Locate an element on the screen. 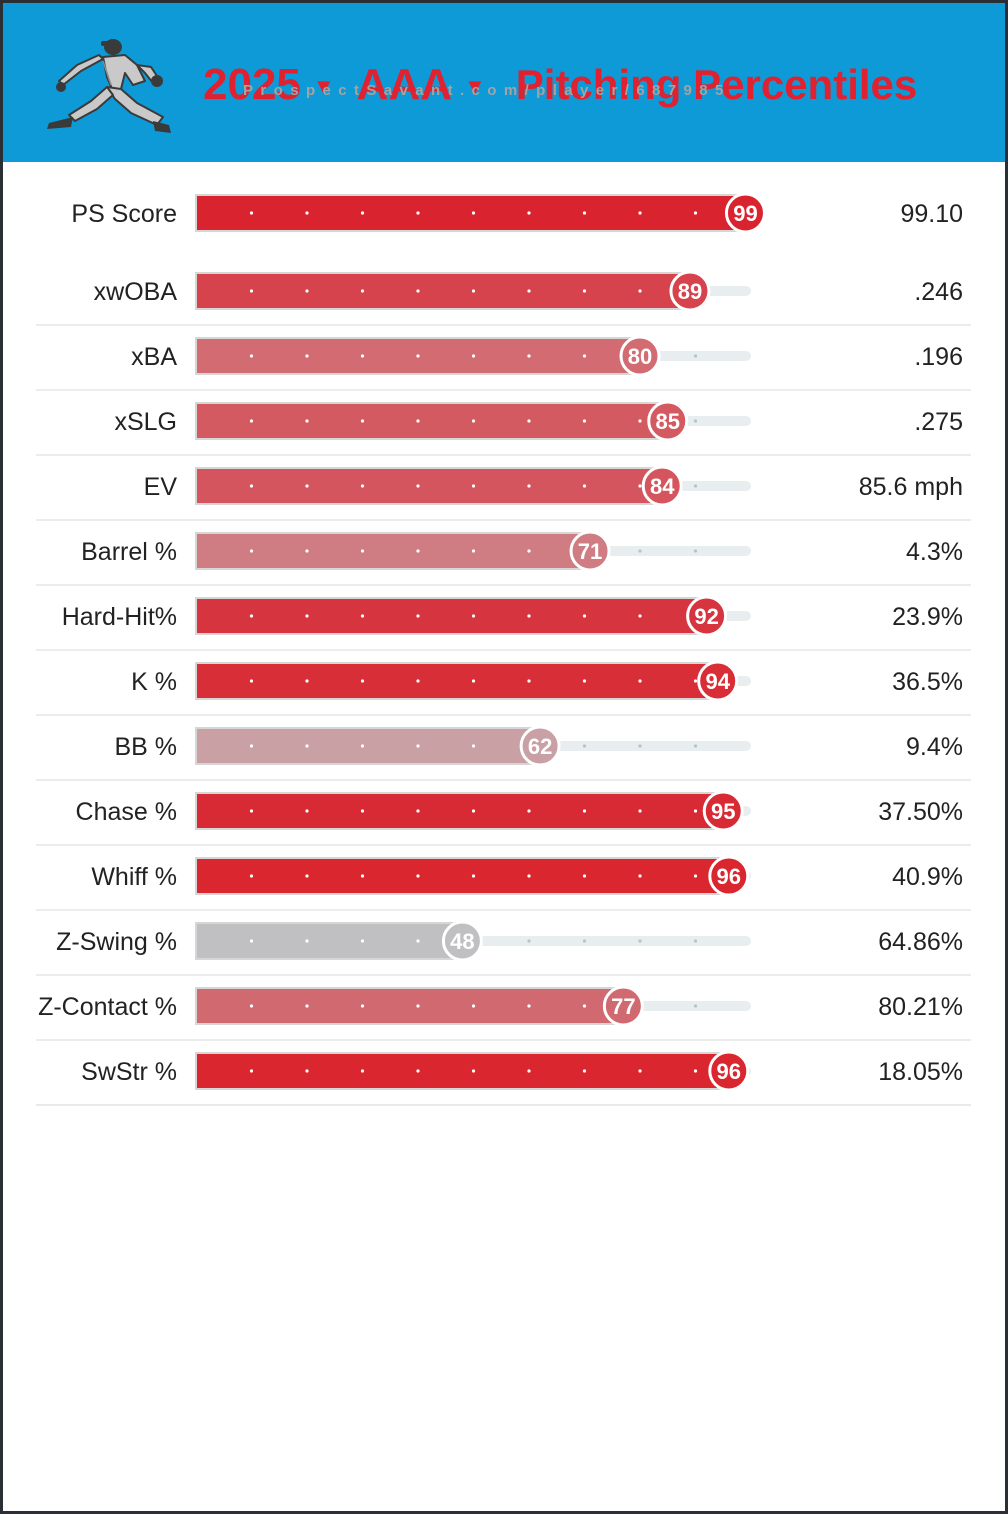 The height and width of the screenshot is (1514, 1008). percentile-value: 77 is located at coordinates (623, 1006).